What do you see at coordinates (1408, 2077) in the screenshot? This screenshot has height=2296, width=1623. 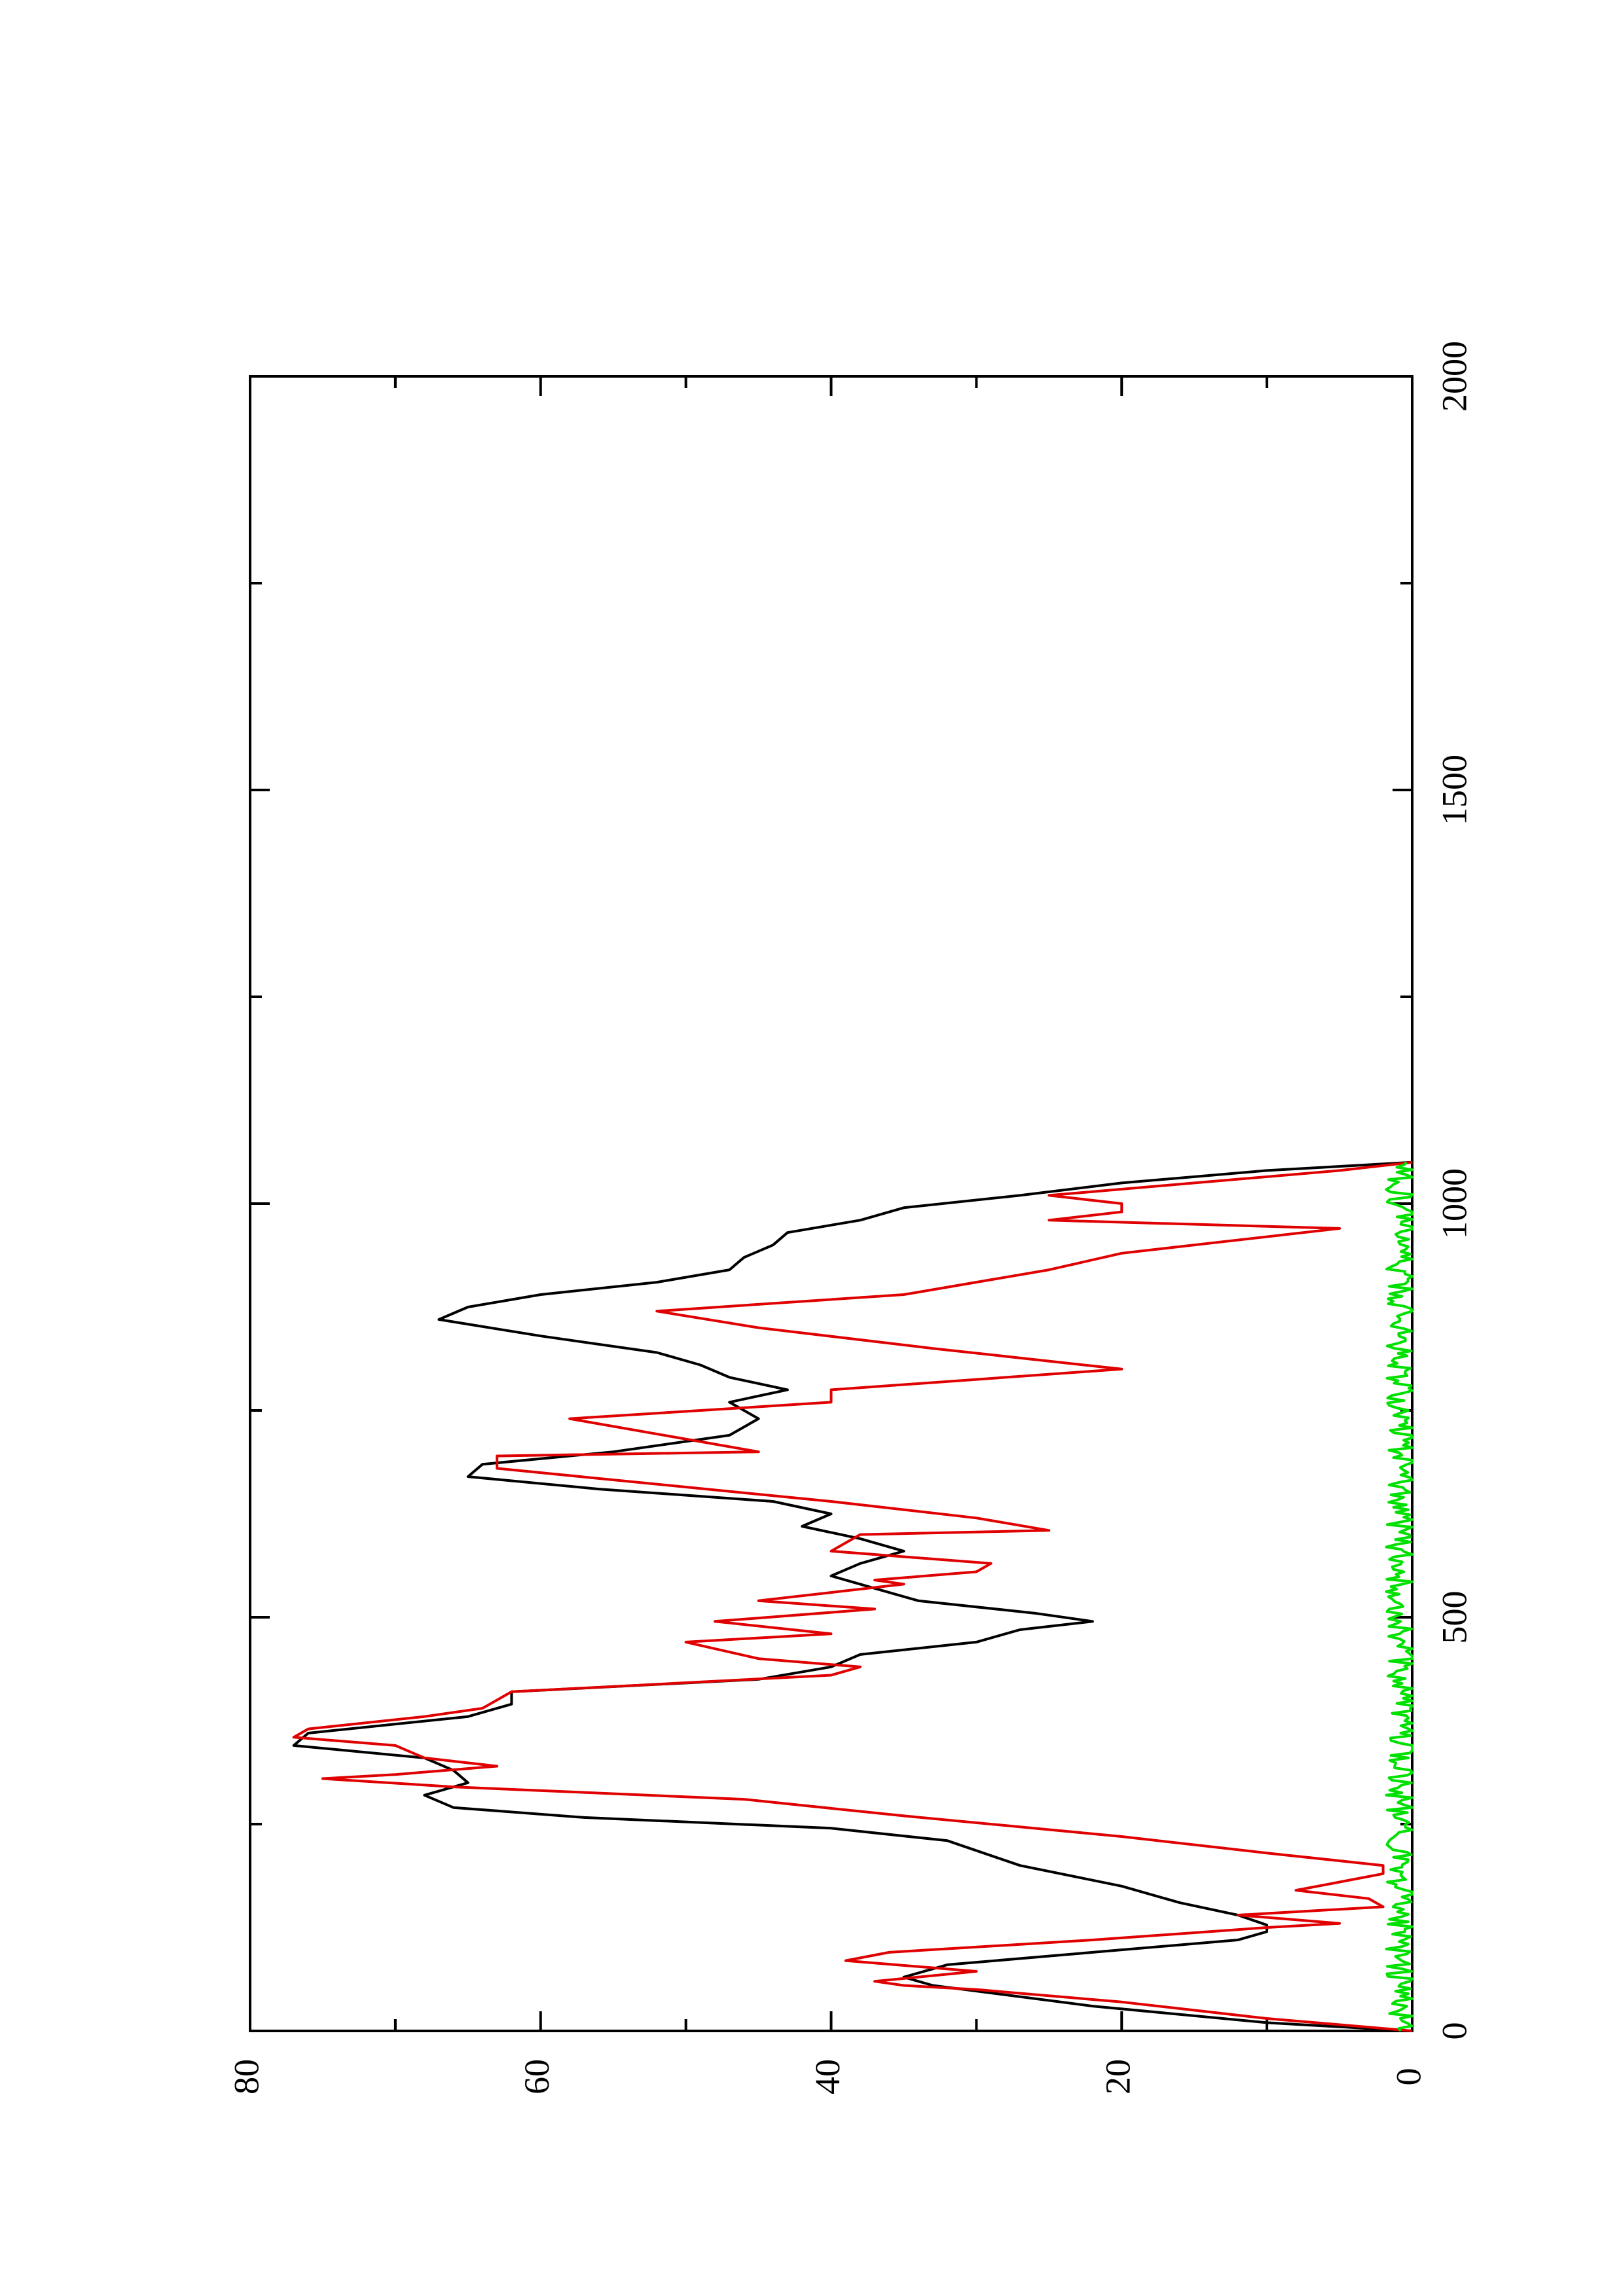 I see `y-tick-label: 0` at bounding box center [1408, 2077].